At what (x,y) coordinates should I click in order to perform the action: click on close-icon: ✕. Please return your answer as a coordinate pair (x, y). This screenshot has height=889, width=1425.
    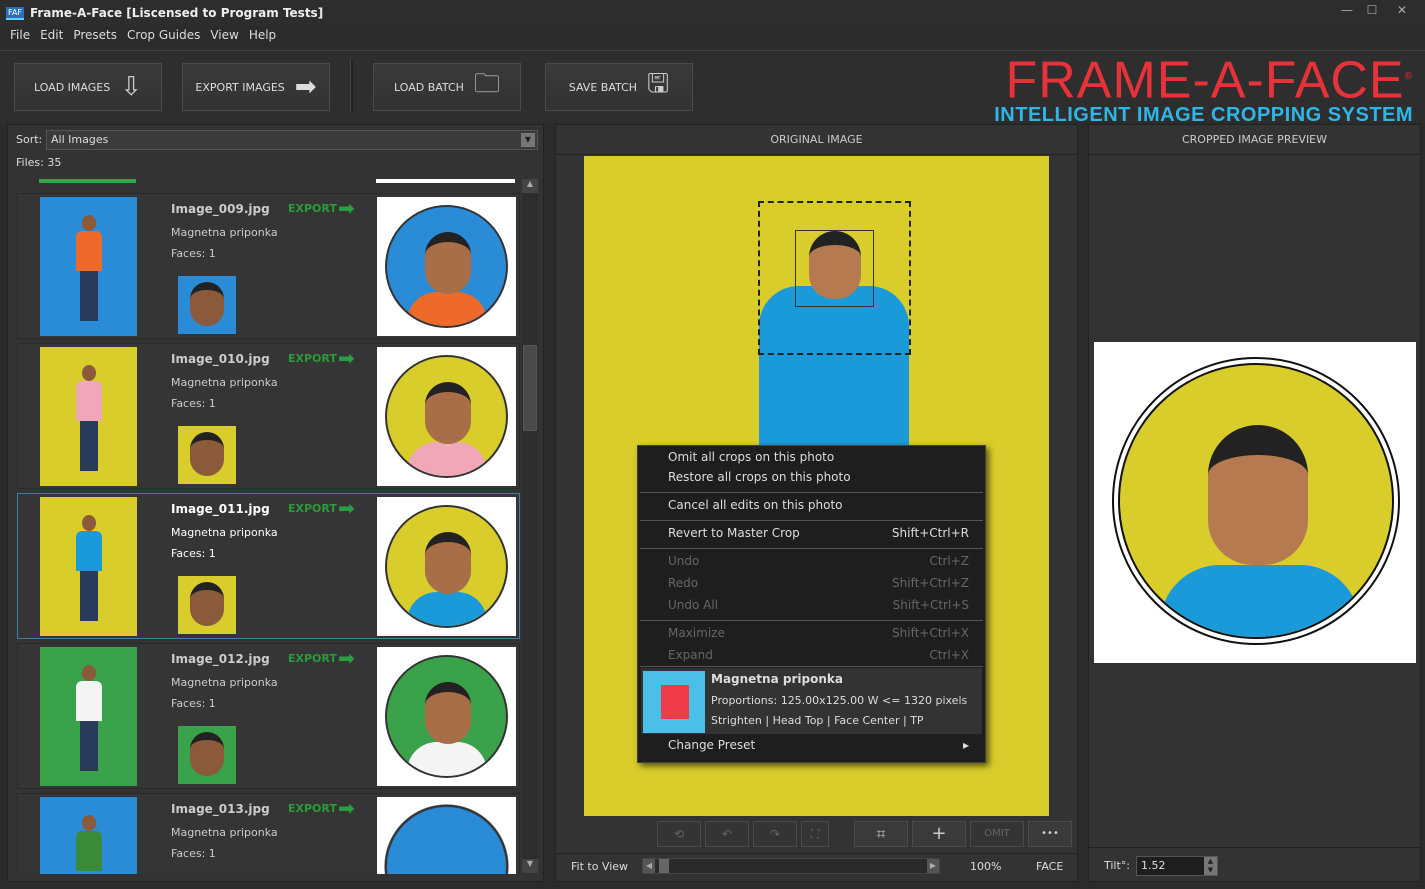
    Looking at the image, I should click on (1402, 10).